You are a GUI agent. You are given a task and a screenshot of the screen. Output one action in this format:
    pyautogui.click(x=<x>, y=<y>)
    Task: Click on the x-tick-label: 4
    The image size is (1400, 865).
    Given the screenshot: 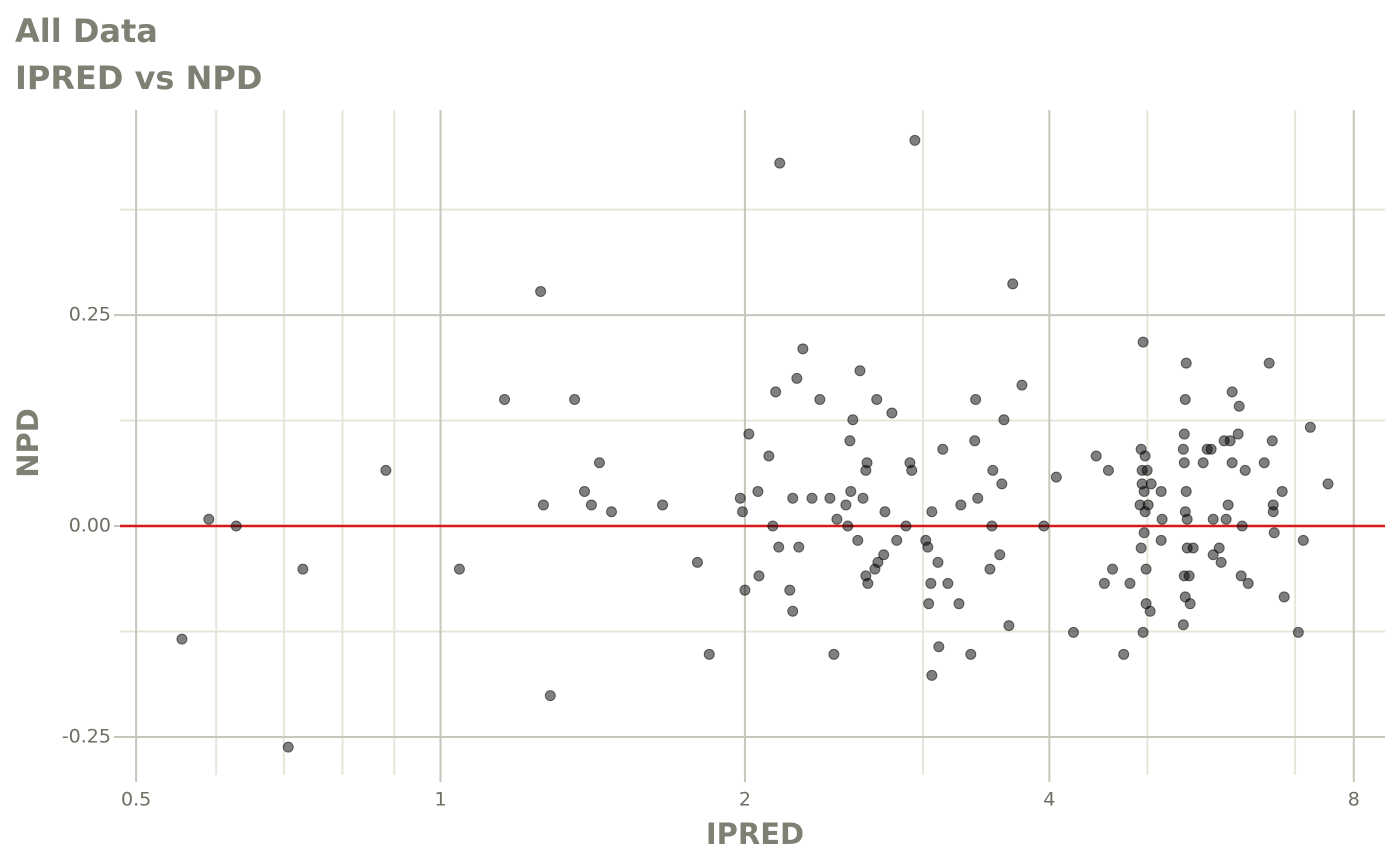 What is the action you would take?
    pyautogui.click(x=1049, y=800)
    